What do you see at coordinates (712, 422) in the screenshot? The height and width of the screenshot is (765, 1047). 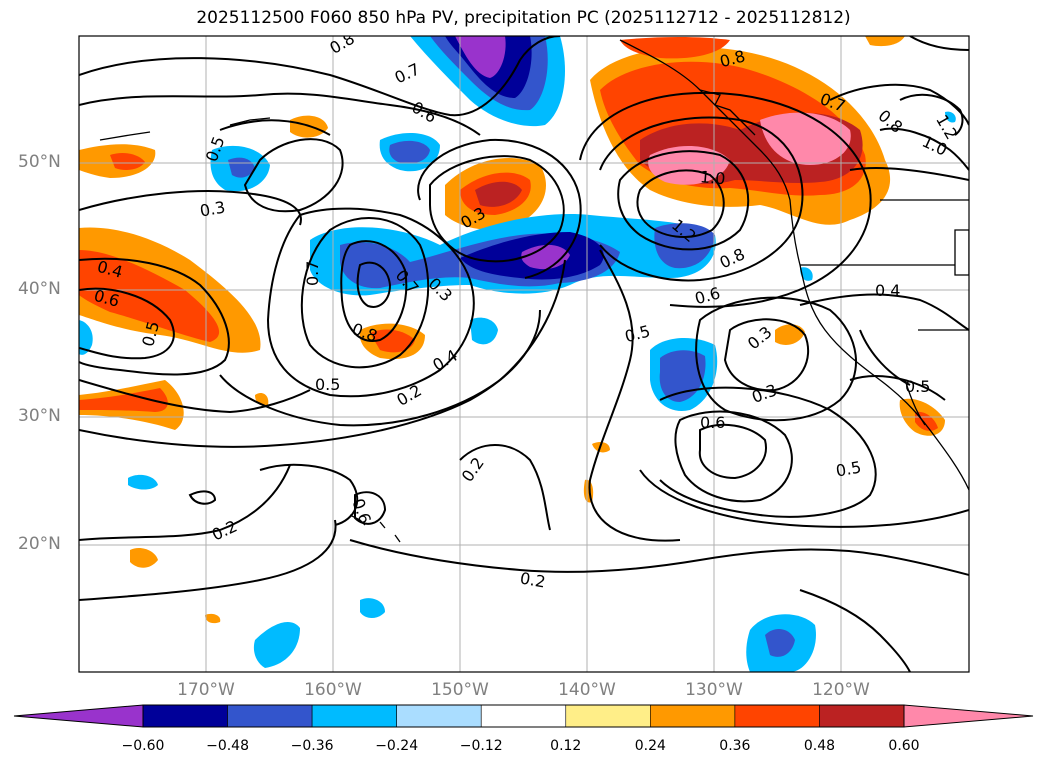 I see `contour-label: 0.6` at bounding box center [712, 422].